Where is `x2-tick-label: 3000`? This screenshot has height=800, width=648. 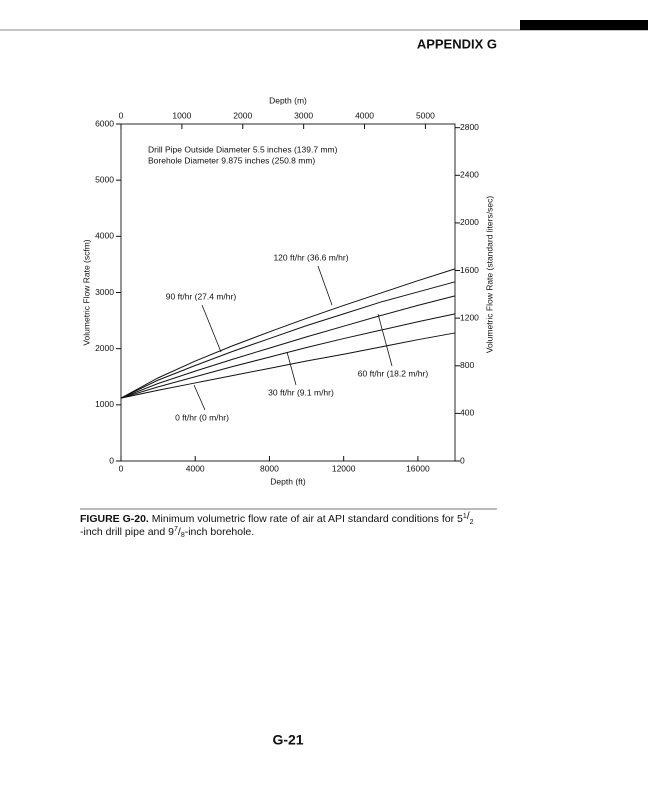 x2-tick-label: 3000 is located at coordinates (303, 115).